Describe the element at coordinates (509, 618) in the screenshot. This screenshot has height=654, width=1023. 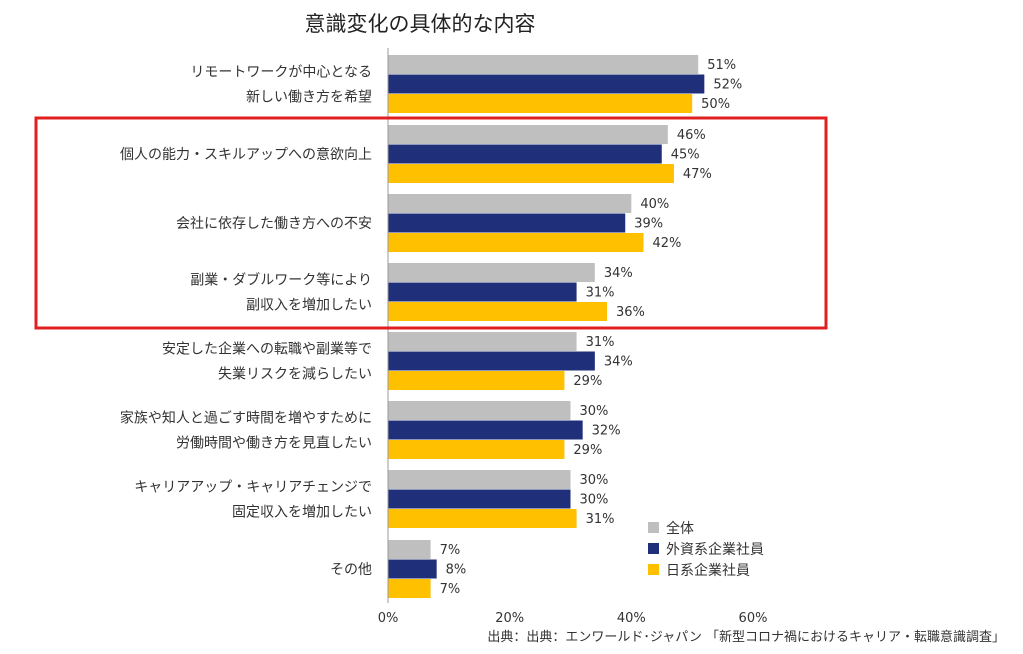
I see `x-tick-label-1: 20%` at that location.